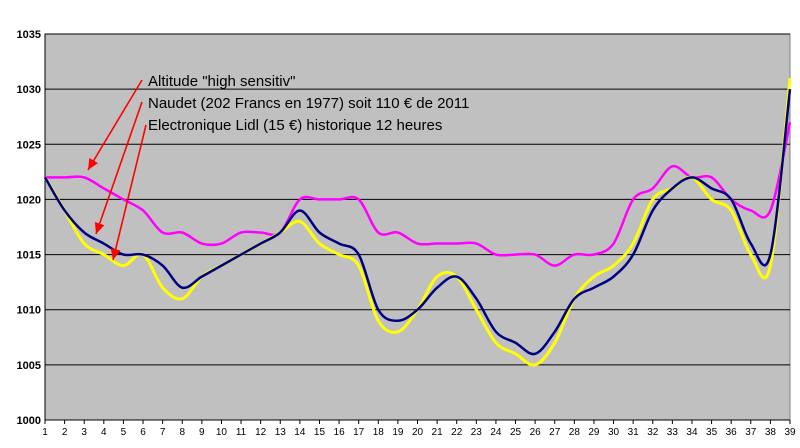  I want to click on x-tick-label: 38, so click(771, 432).